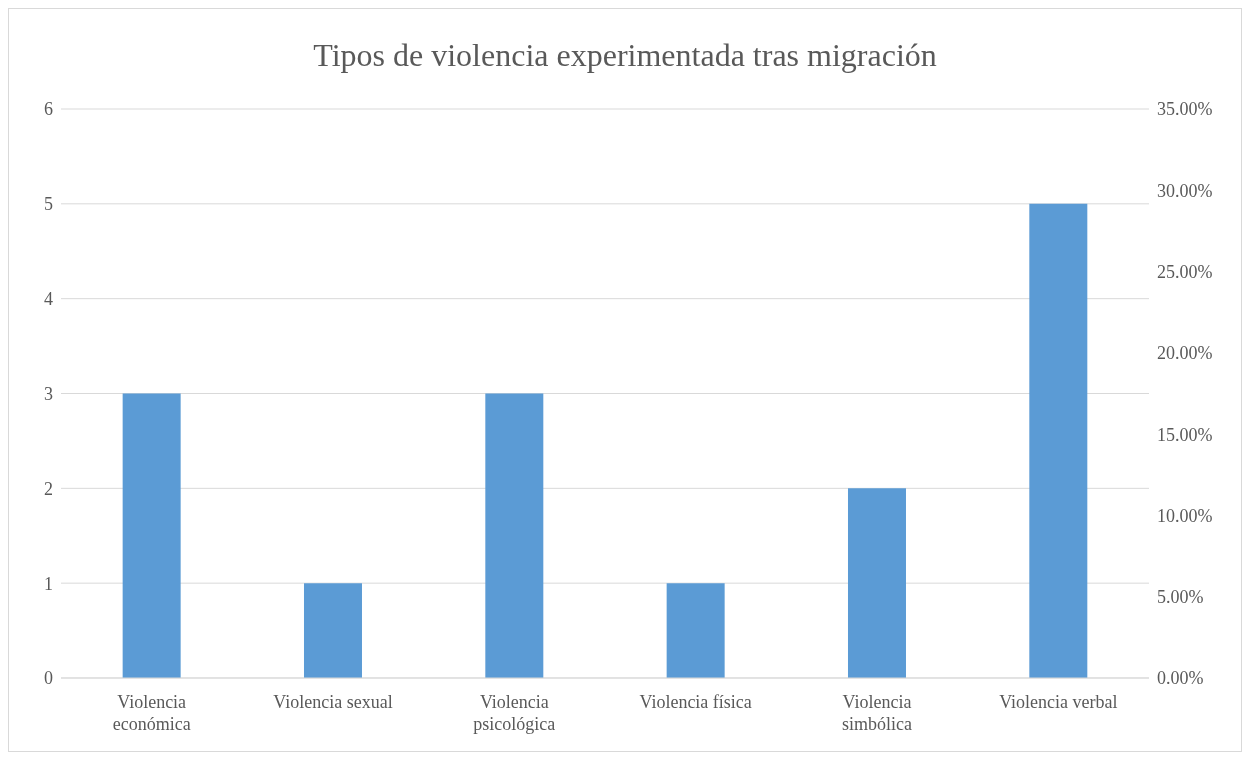 This screenshot has width=1248, height=758. Describe the element at coordinates (333, 702) in the screenshot. I see `x-tick-label: Violencia sexual` at that location.